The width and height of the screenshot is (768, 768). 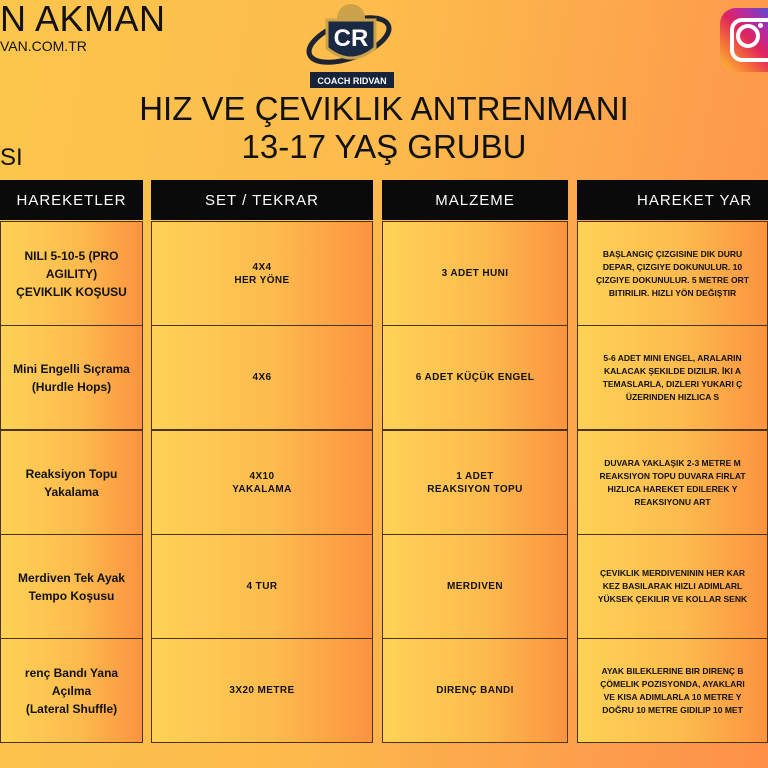 I want to click on exercise-cell-text: renç Bandı Yana Açılma (Lateral Shuffle), so click(x=71, y=690).